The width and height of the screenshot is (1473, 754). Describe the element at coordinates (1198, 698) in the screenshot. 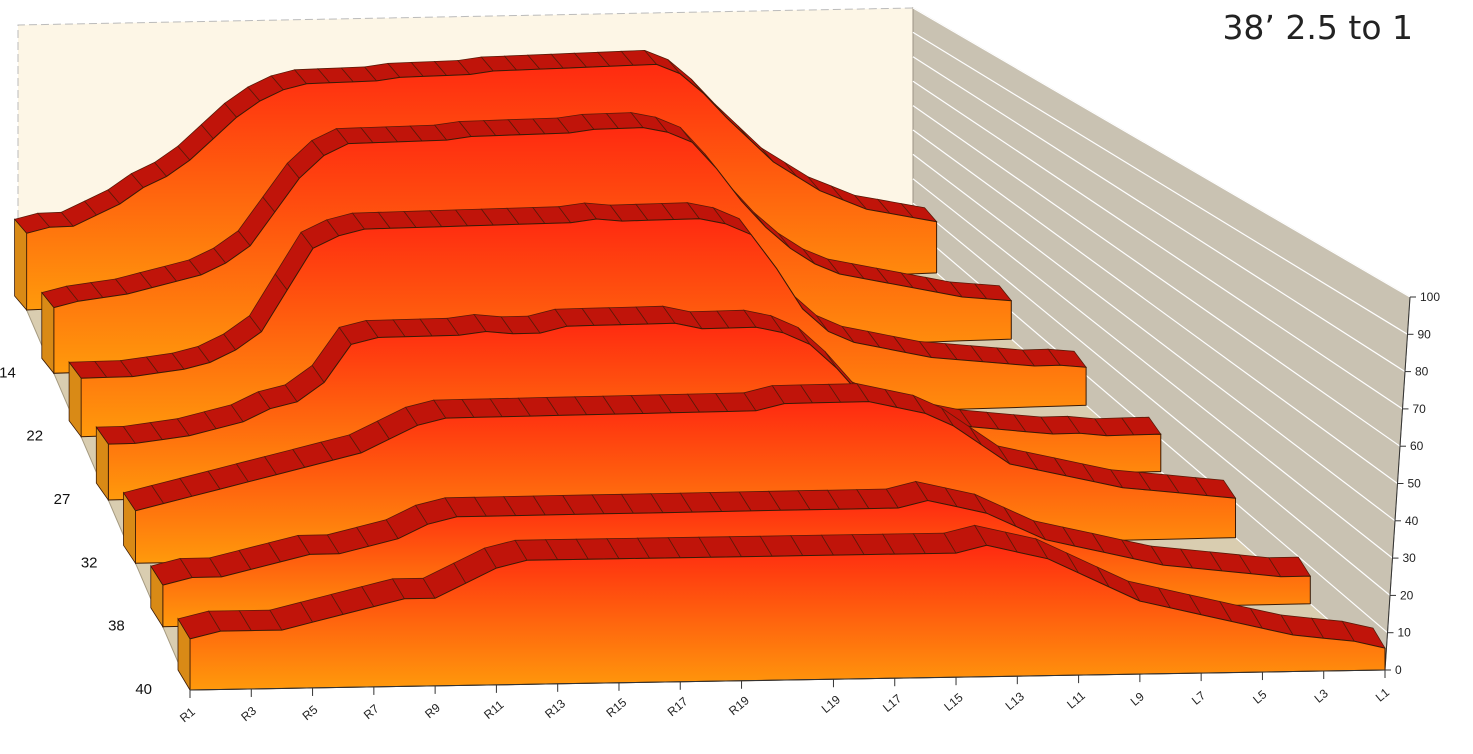

I see `category-tick-label: L7` at that location.